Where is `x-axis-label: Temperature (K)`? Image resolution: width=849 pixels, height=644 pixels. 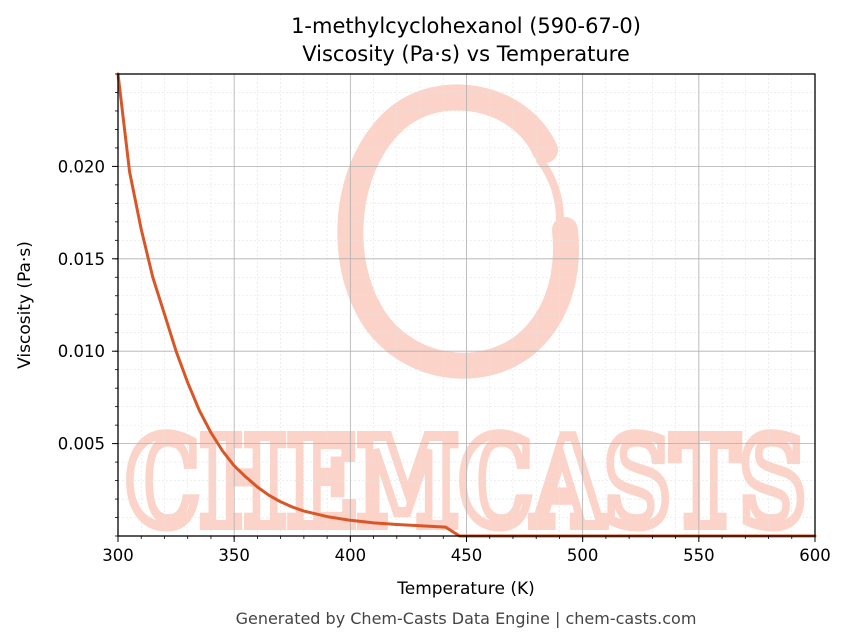 x-axis-label: Temperature (K) is located at coordinates (465, 589).